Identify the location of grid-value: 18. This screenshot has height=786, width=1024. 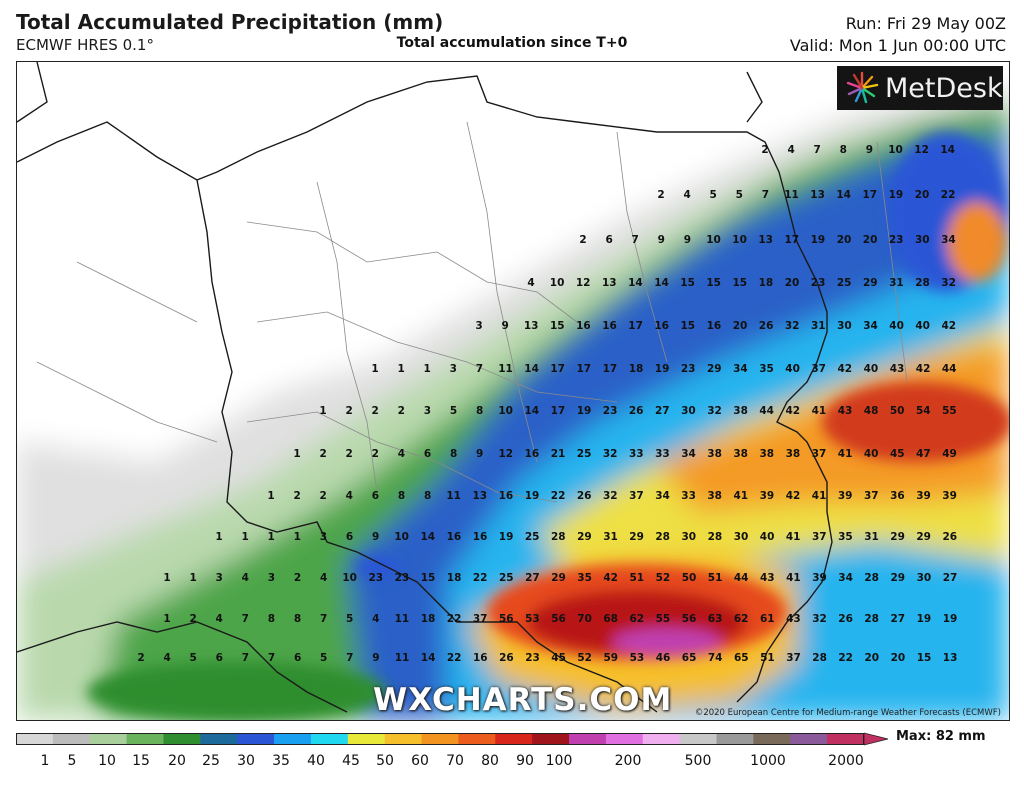
(636, 369).